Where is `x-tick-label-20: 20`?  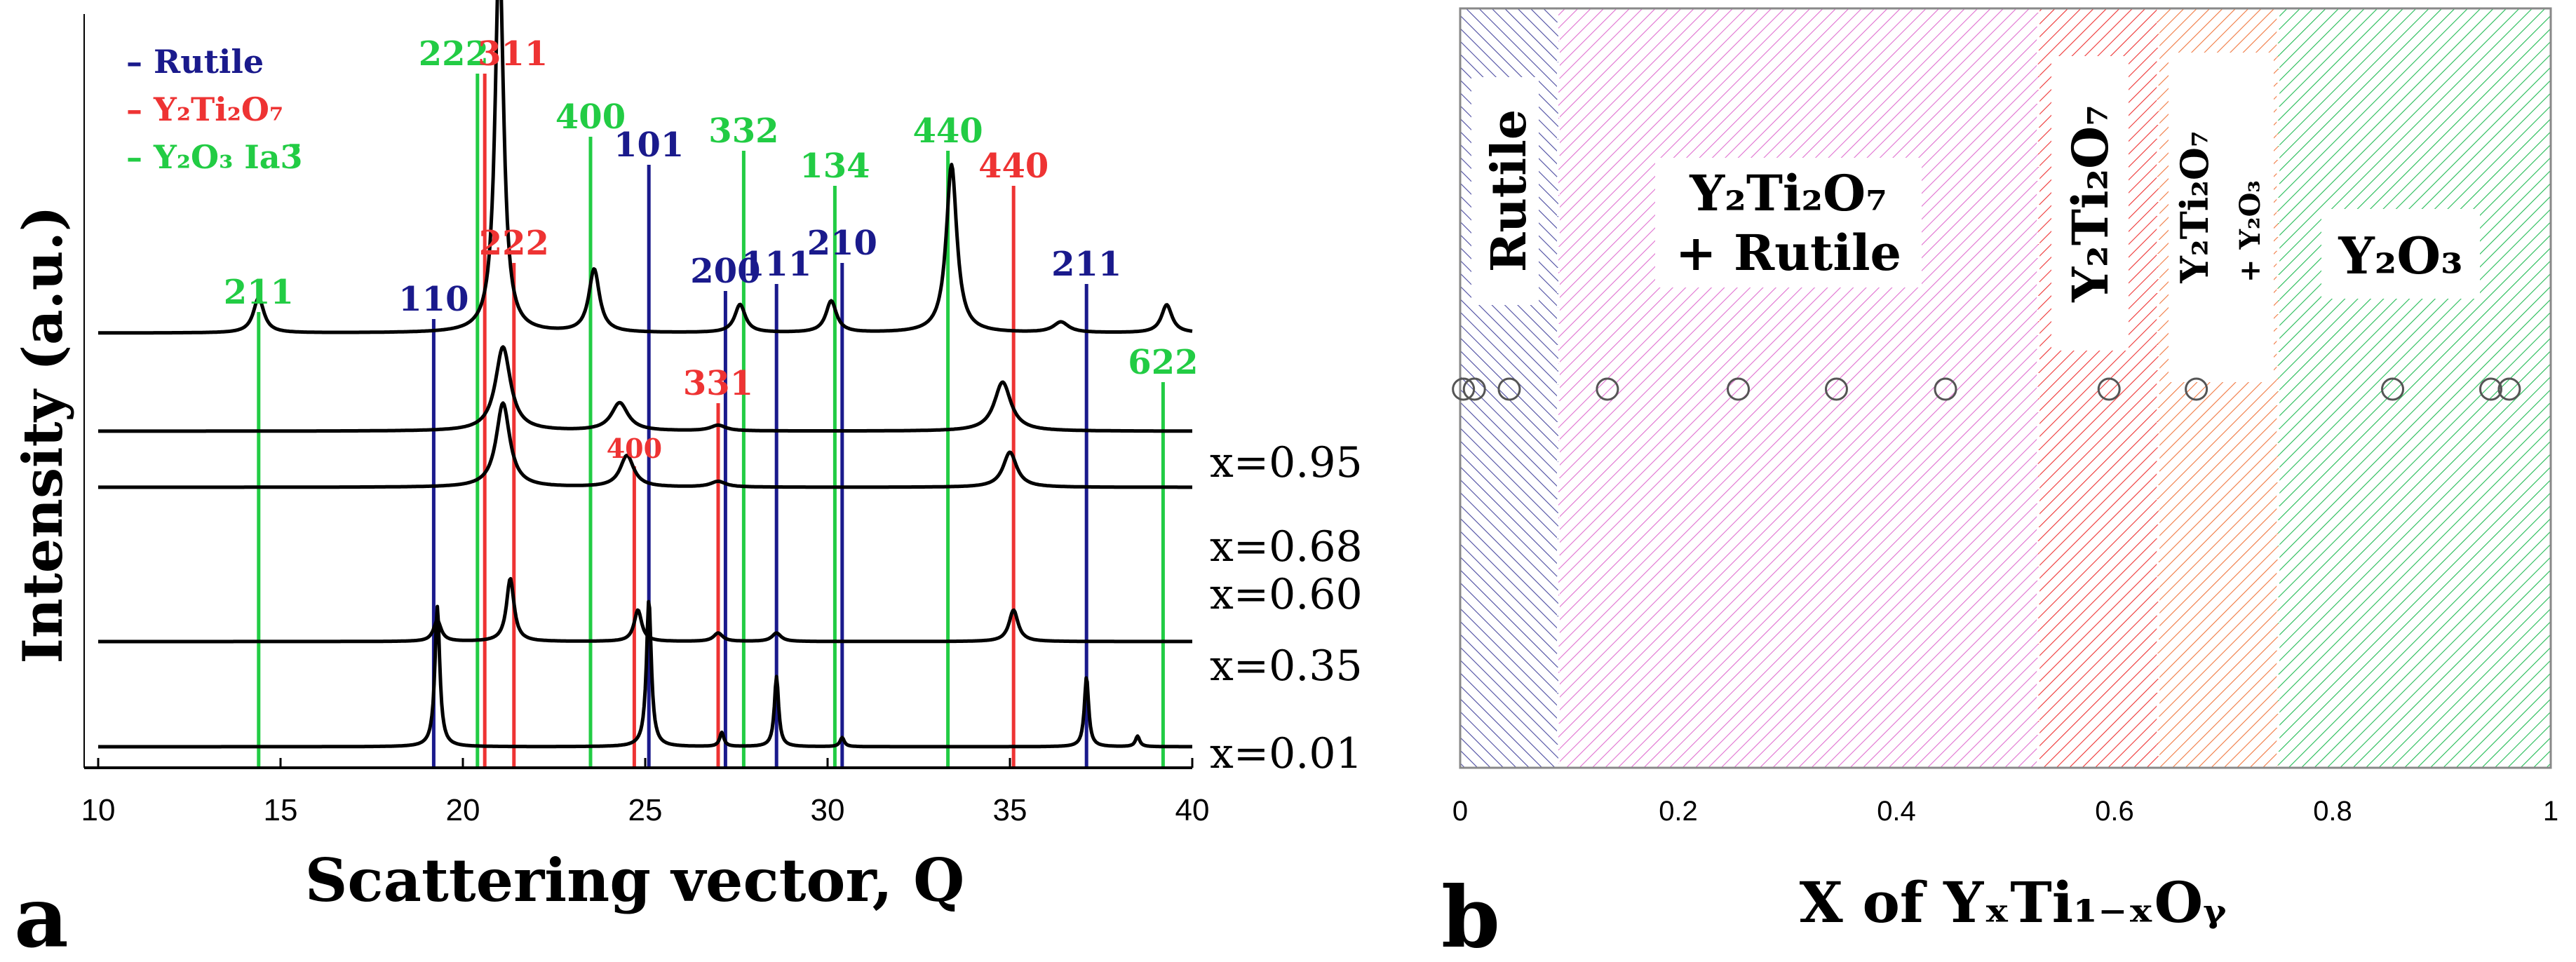 x-tick-label-20: 20 is located at coordinates (463, 810).